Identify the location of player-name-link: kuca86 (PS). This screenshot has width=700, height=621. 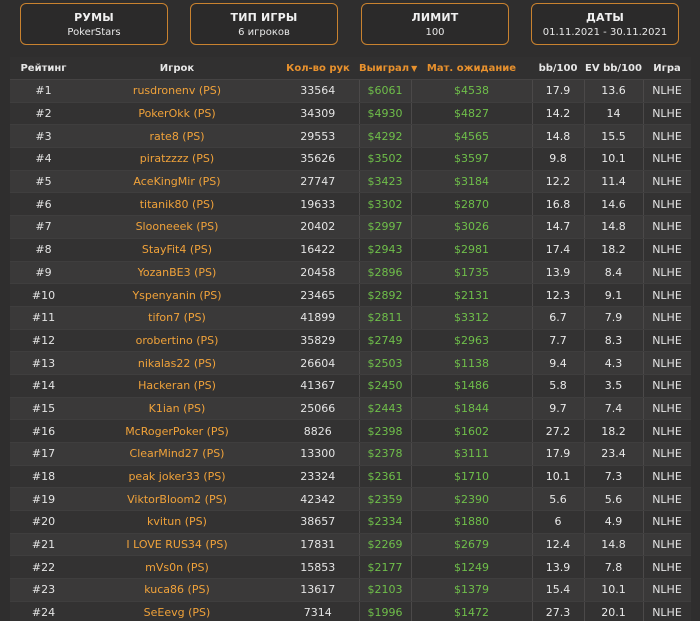
(177, 590).